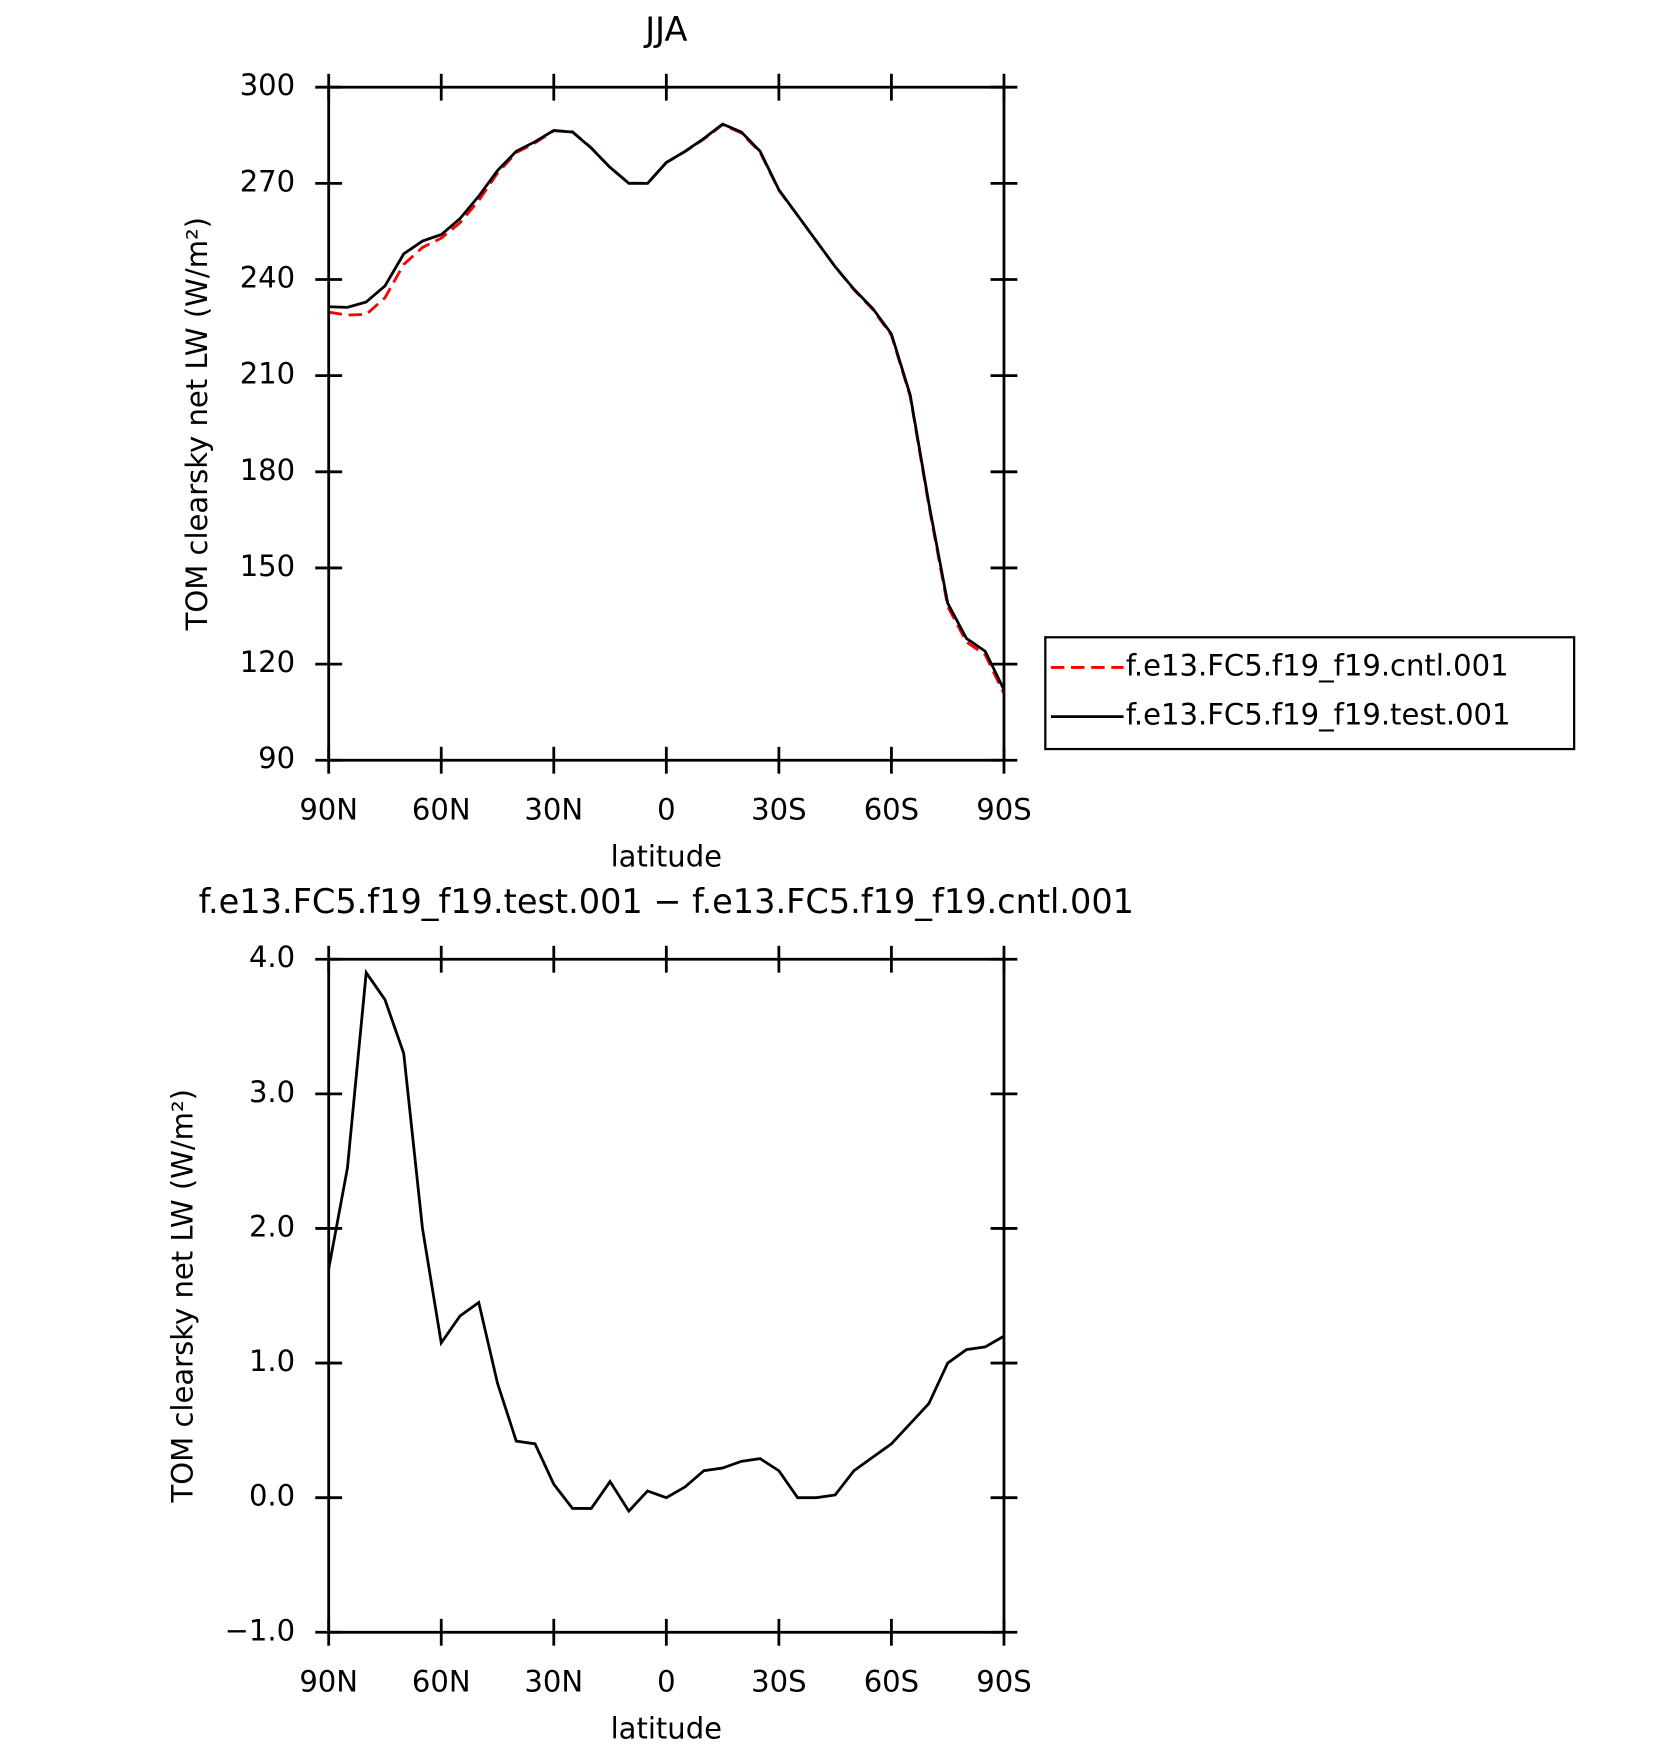 This screenshot has width=1677, height=1747. Describe the element at coordinates (665, 29) in the screenshot. I see `chart-title: JJA` at that location.